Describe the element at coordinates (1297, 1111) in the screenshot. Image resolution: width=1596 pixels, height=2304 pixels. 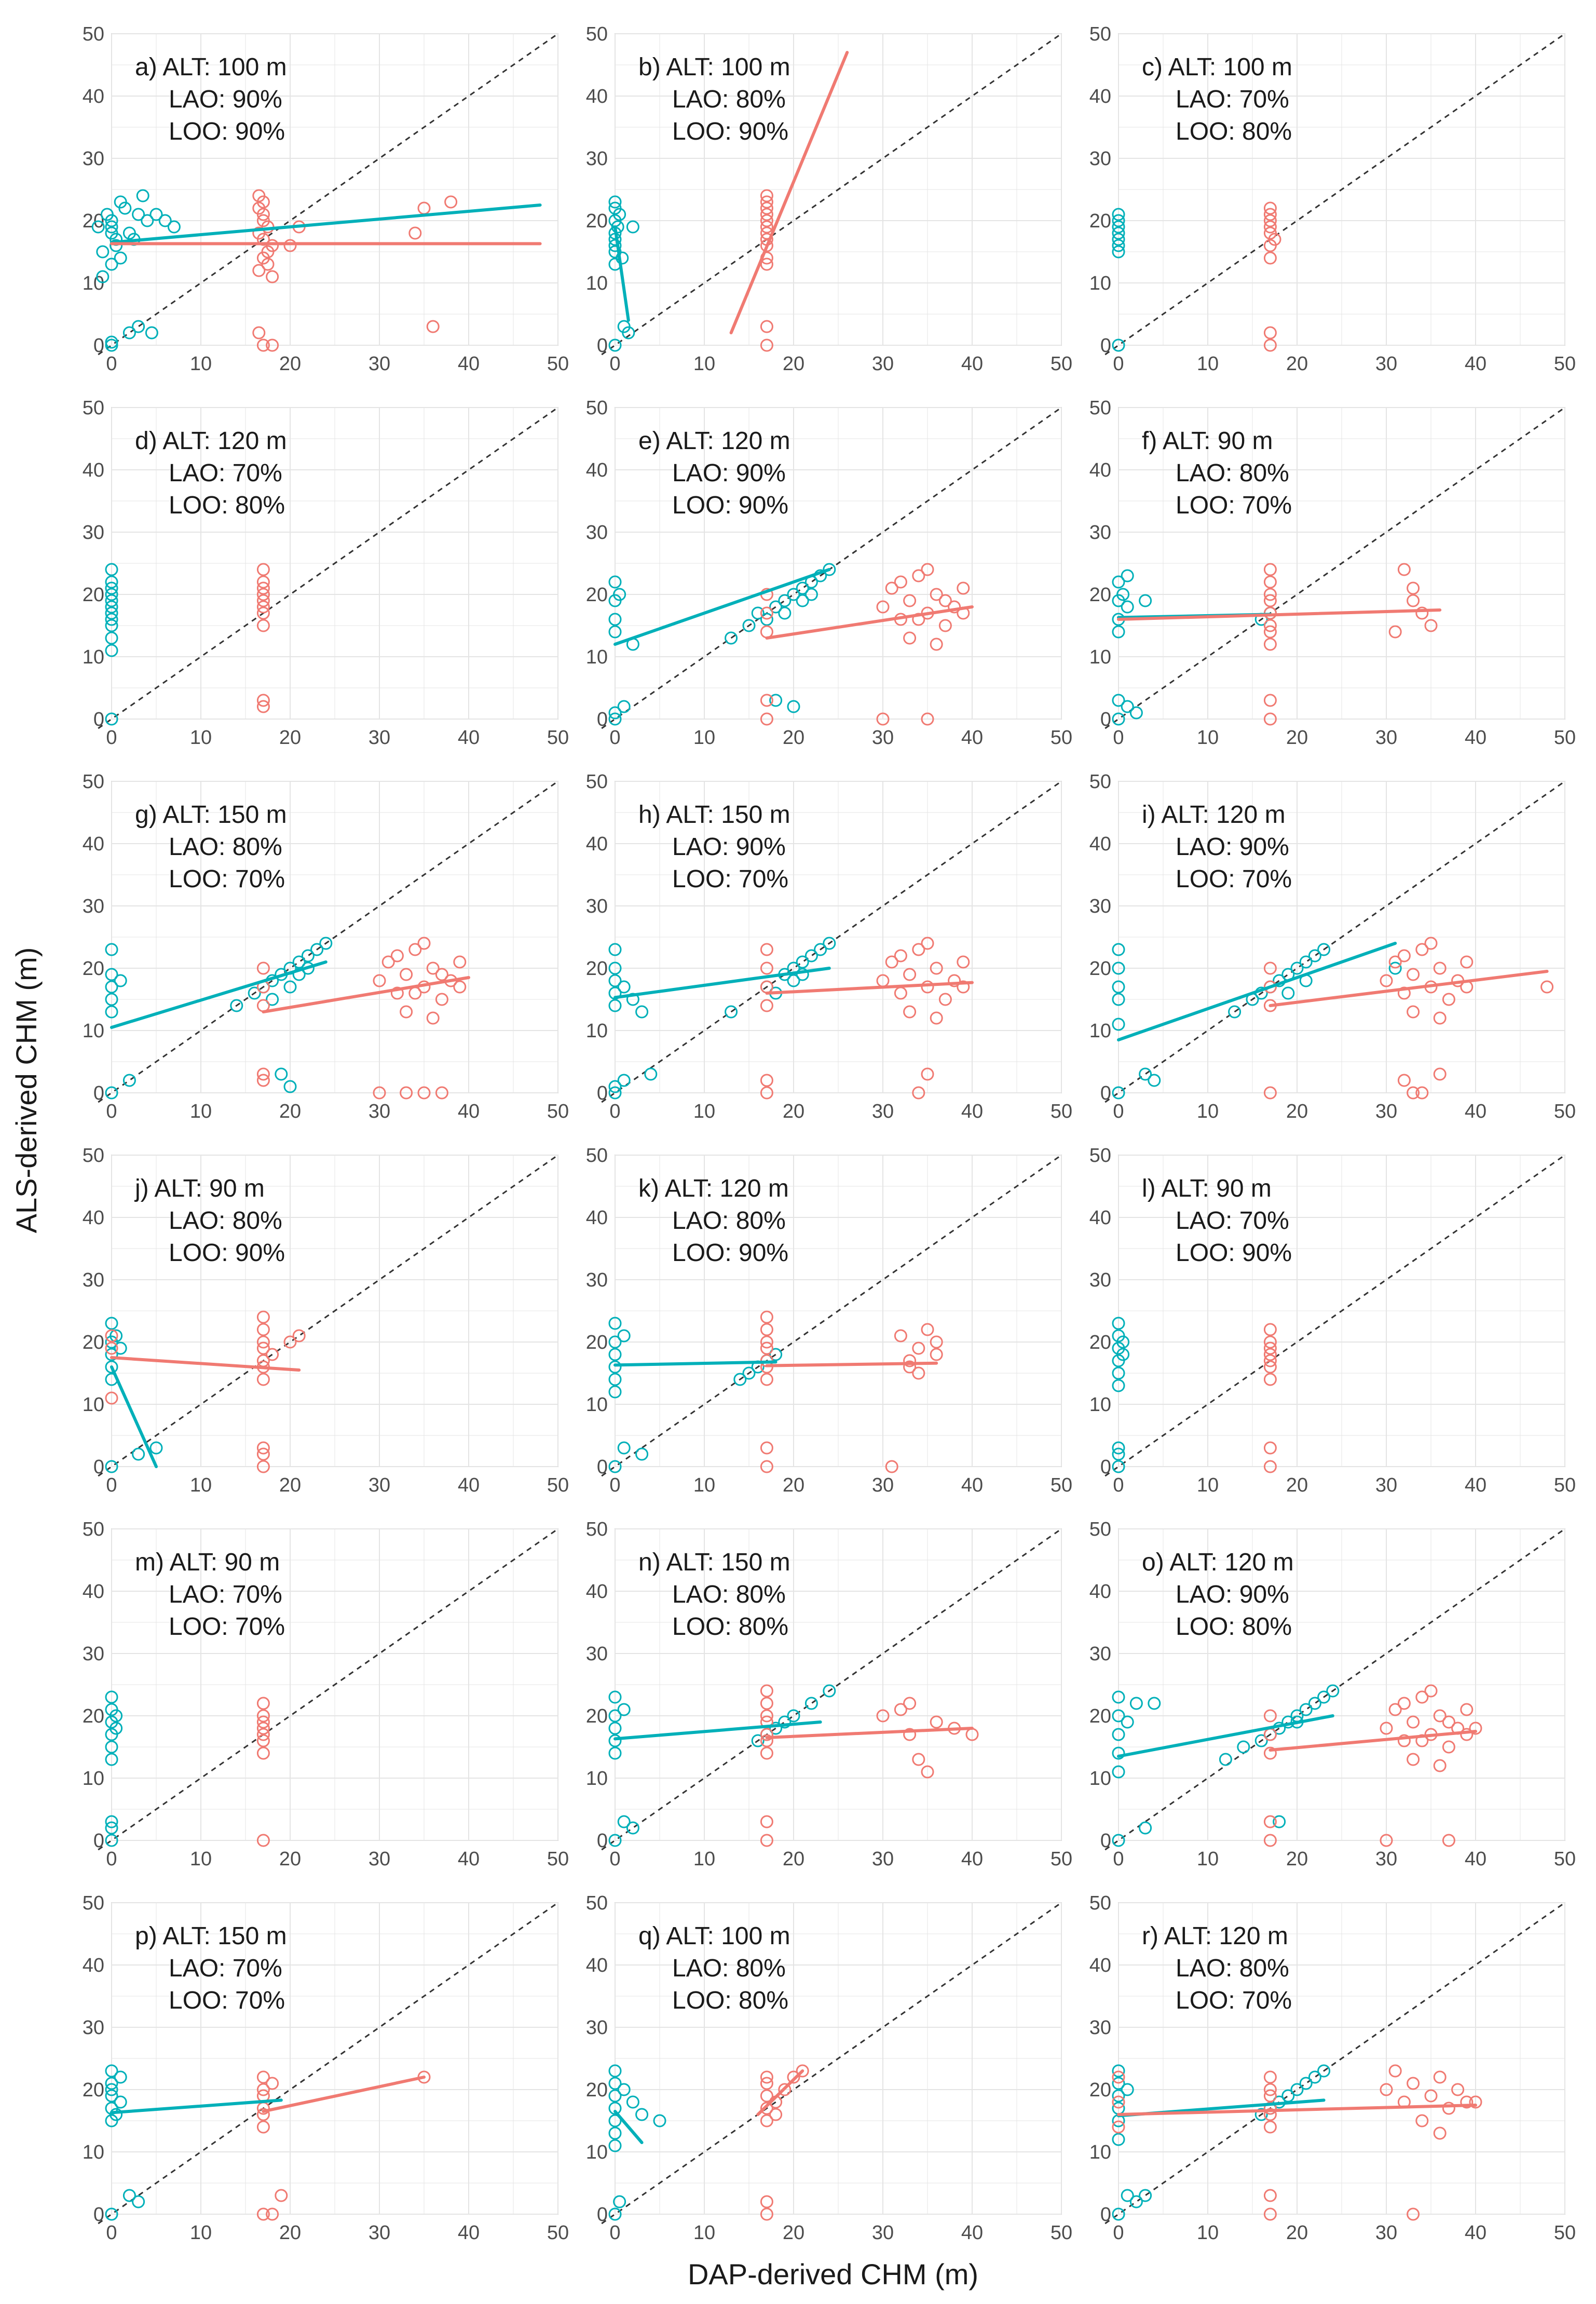
I see `x-tick-label: 20` at that location.